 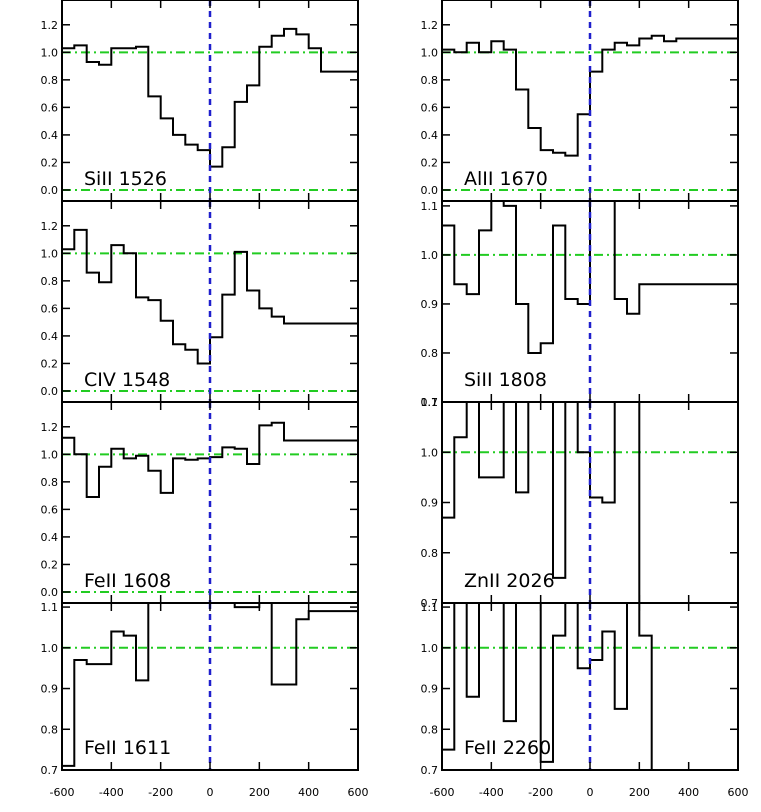 I want to click on panel-2: 0.0 0.2 0.4 0.6 0.8 1.0 1.2 CIV 1548, so click(x=200, y=301).